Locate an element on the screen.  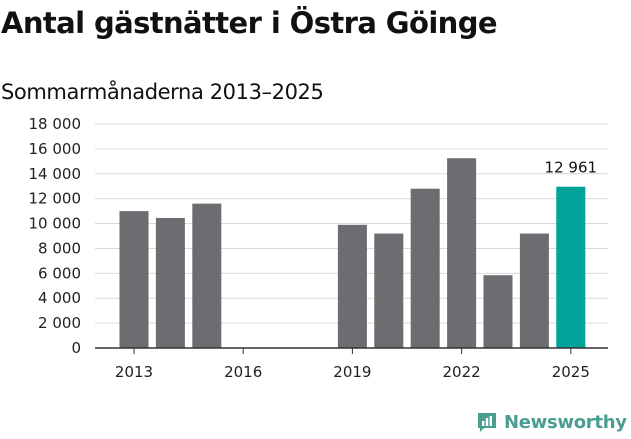
x-axis-ticks: 2013 2016 2019 2022 2025 is located at coordinates (352, 364).